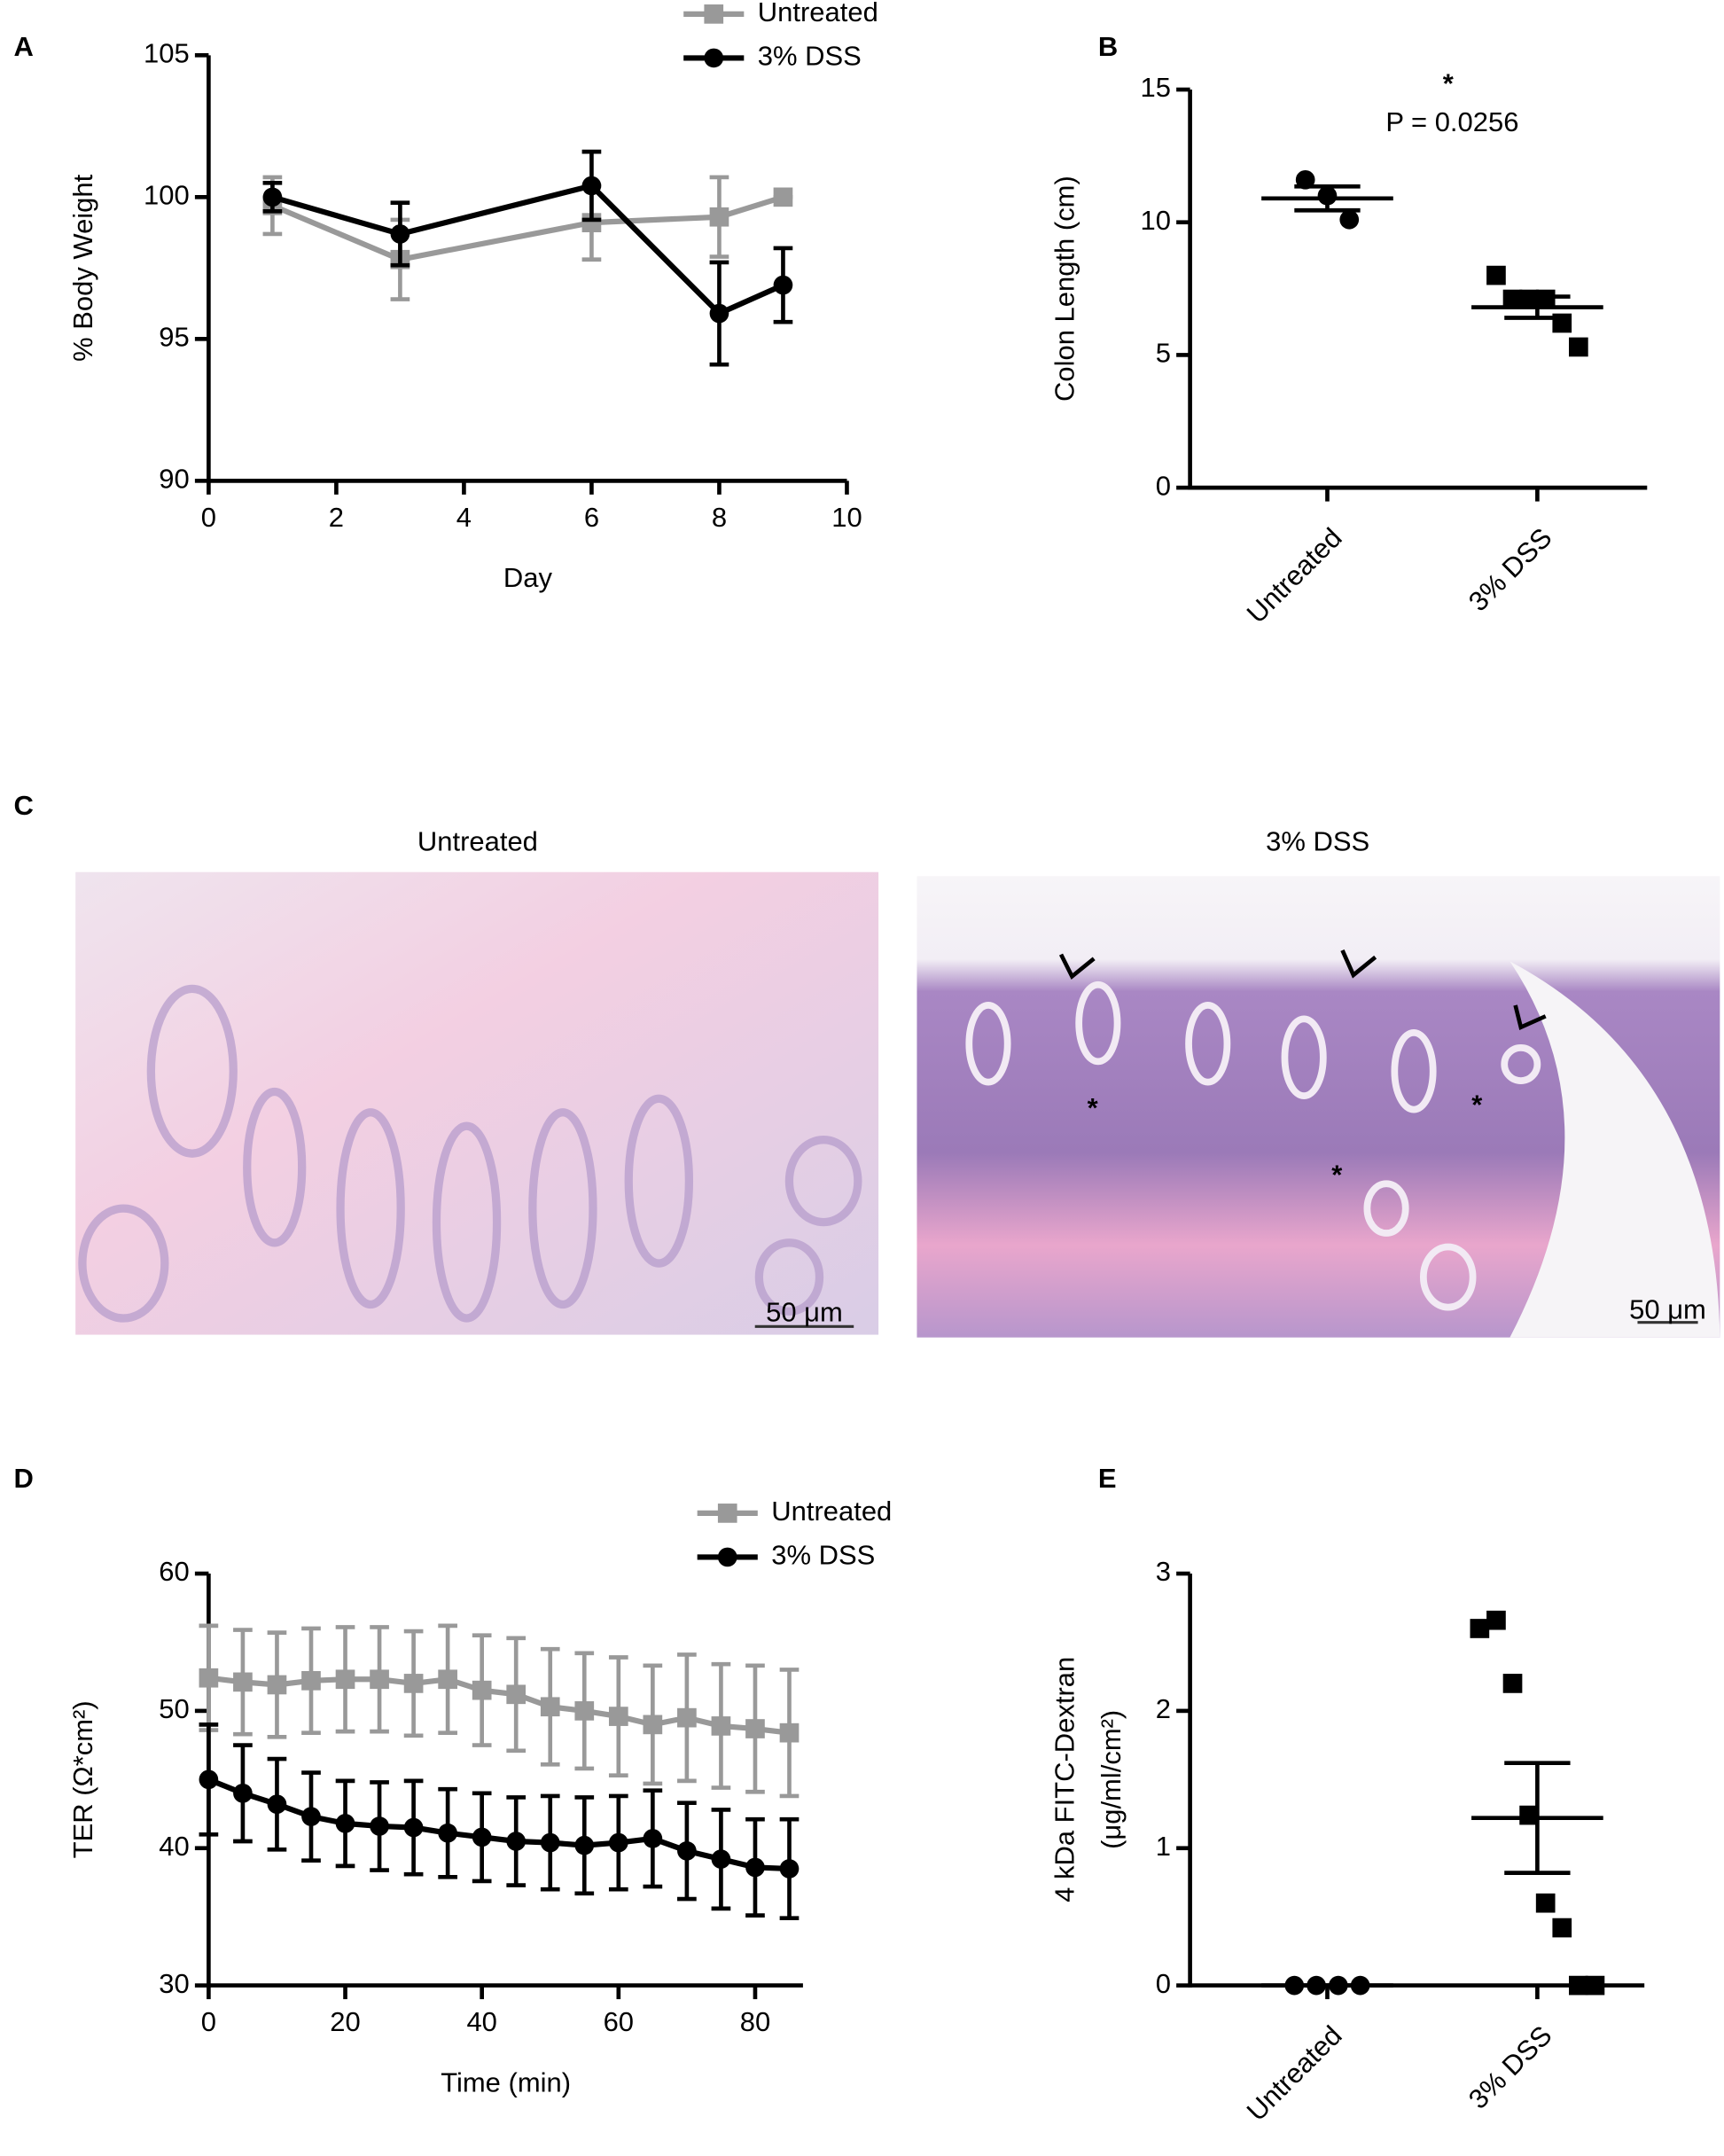 This screenshot has height=2156, width=1724. Describe the element at coordinates (1303, 989) in the screenshot. I see `arrowheads` at that location.